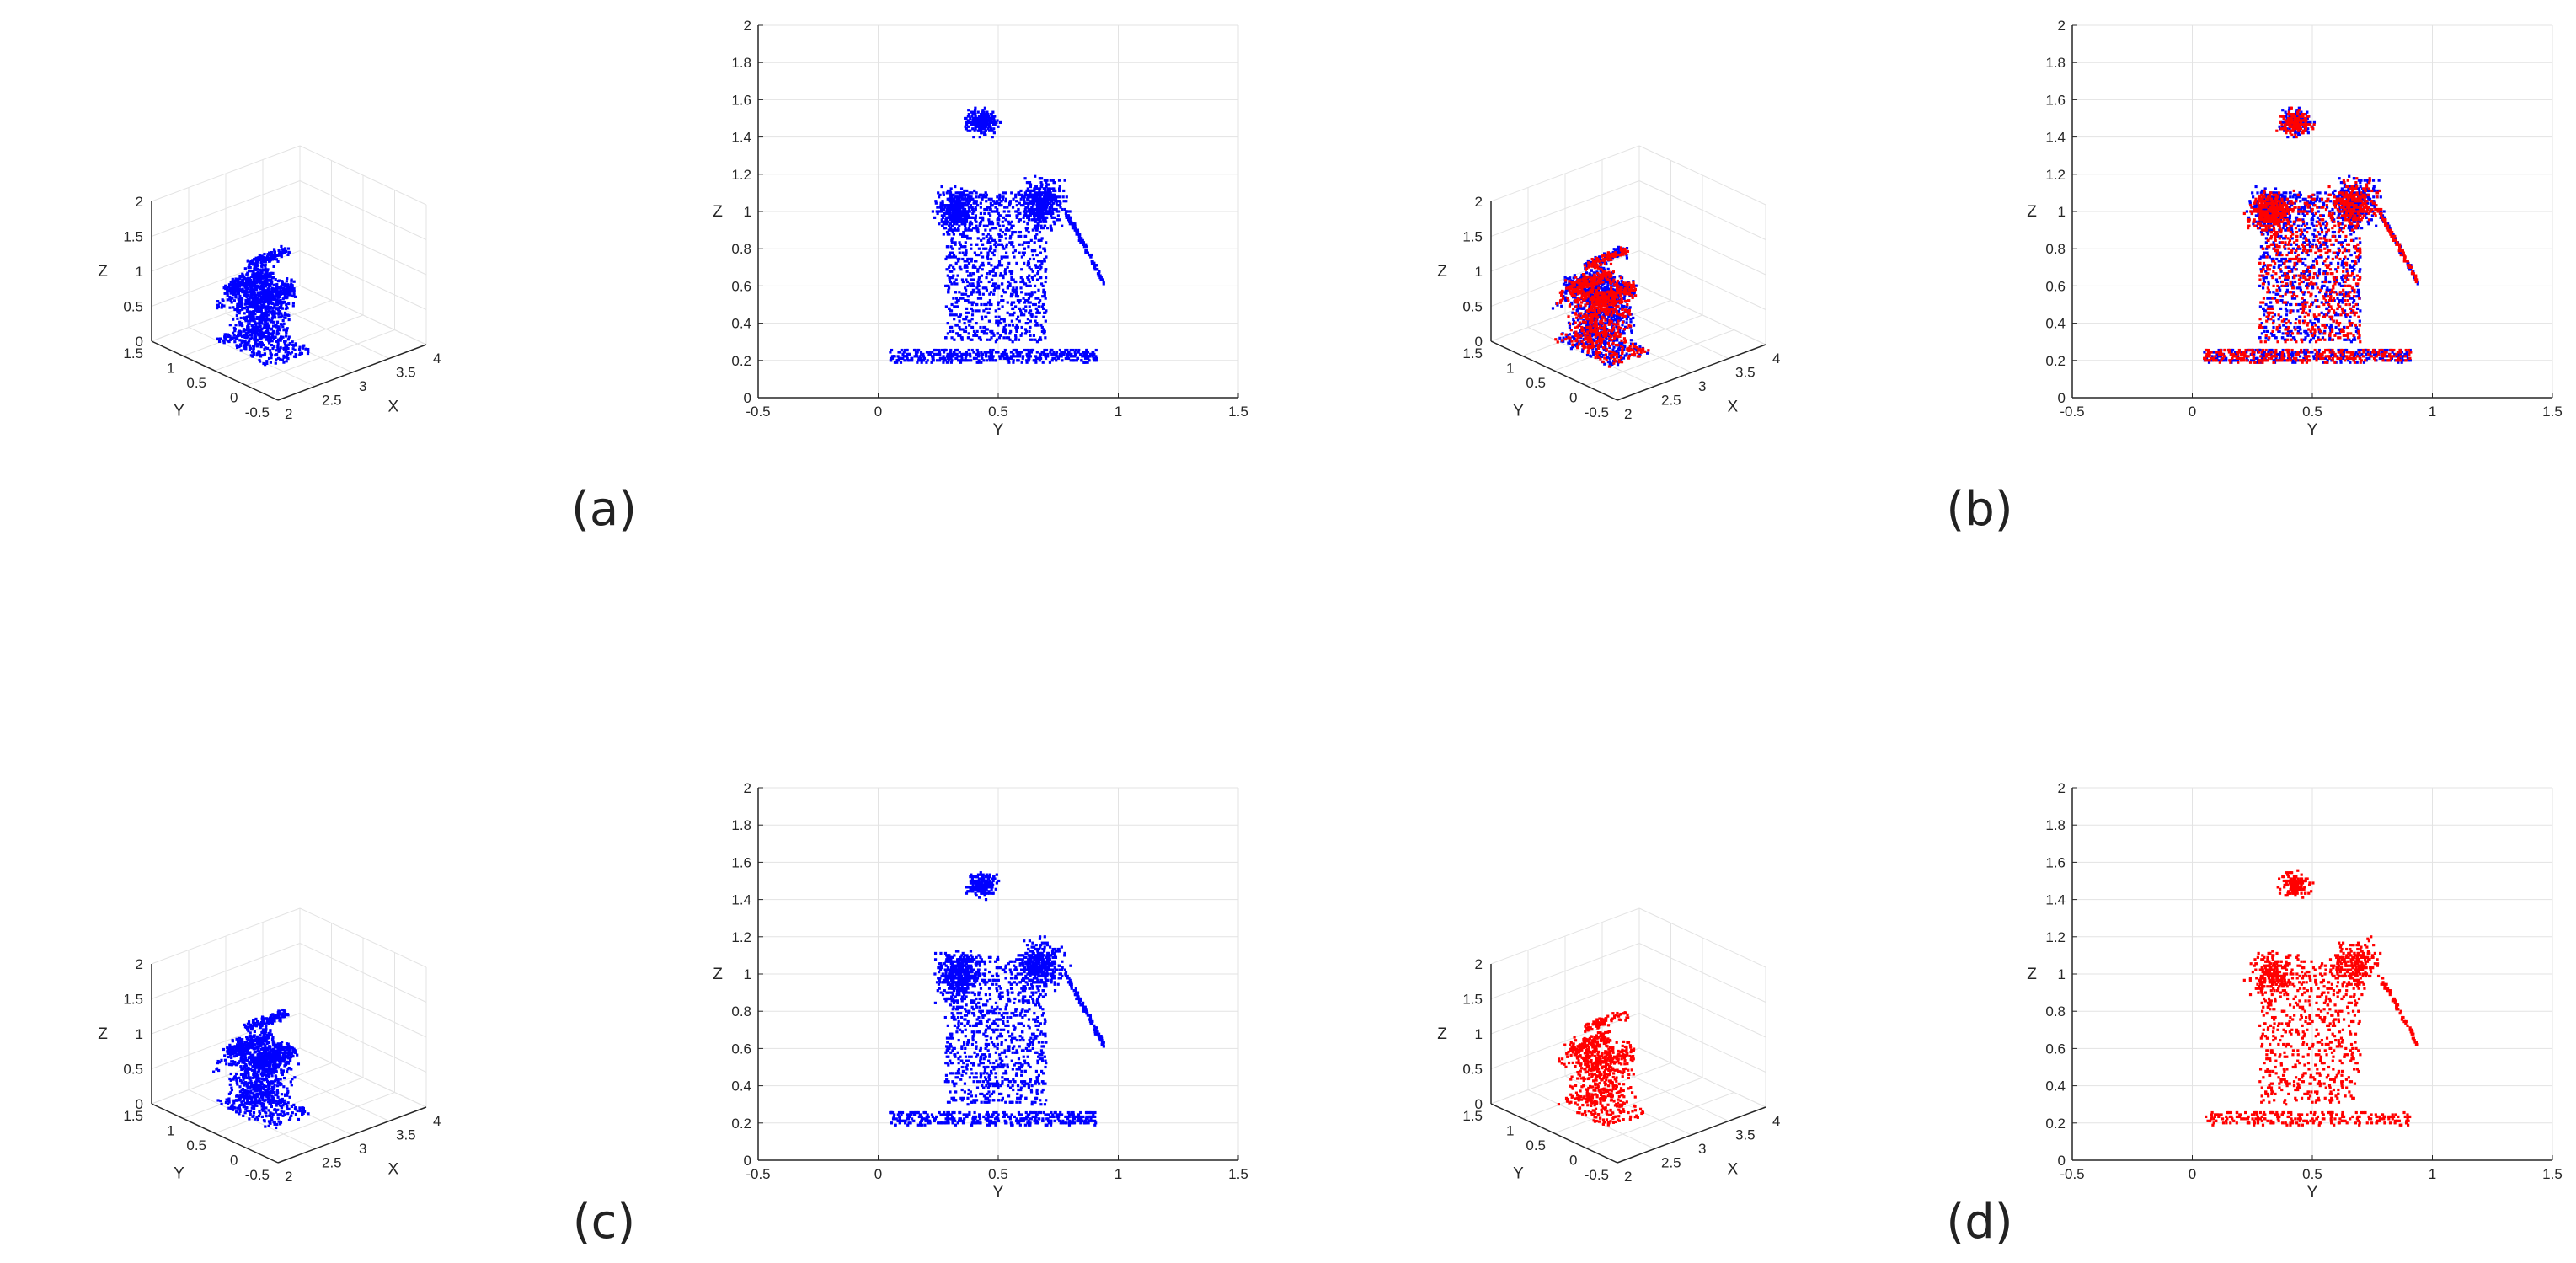 This screenshot has width=2576, height=1263. Describe the element at coordinates (1472, 307) in the screenshot. I see `z-tick-label: 0.5` at that location.